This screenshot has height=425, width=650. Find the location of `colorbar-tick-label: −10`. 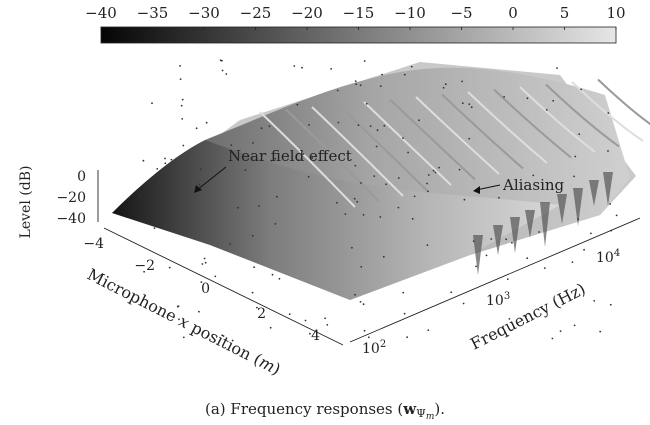

colorbar-tick-label: −10 is located at coordinates (410, 13).